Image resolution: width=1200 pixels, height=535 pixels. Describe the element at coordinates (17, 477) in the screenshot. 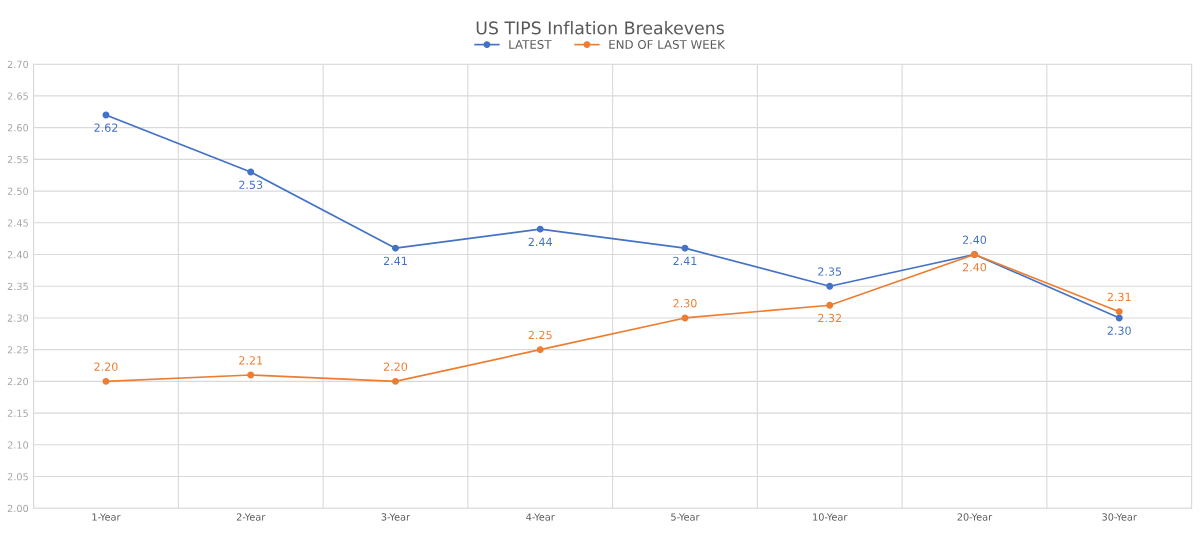

I see `y-tick-label: 2.05` at that location.